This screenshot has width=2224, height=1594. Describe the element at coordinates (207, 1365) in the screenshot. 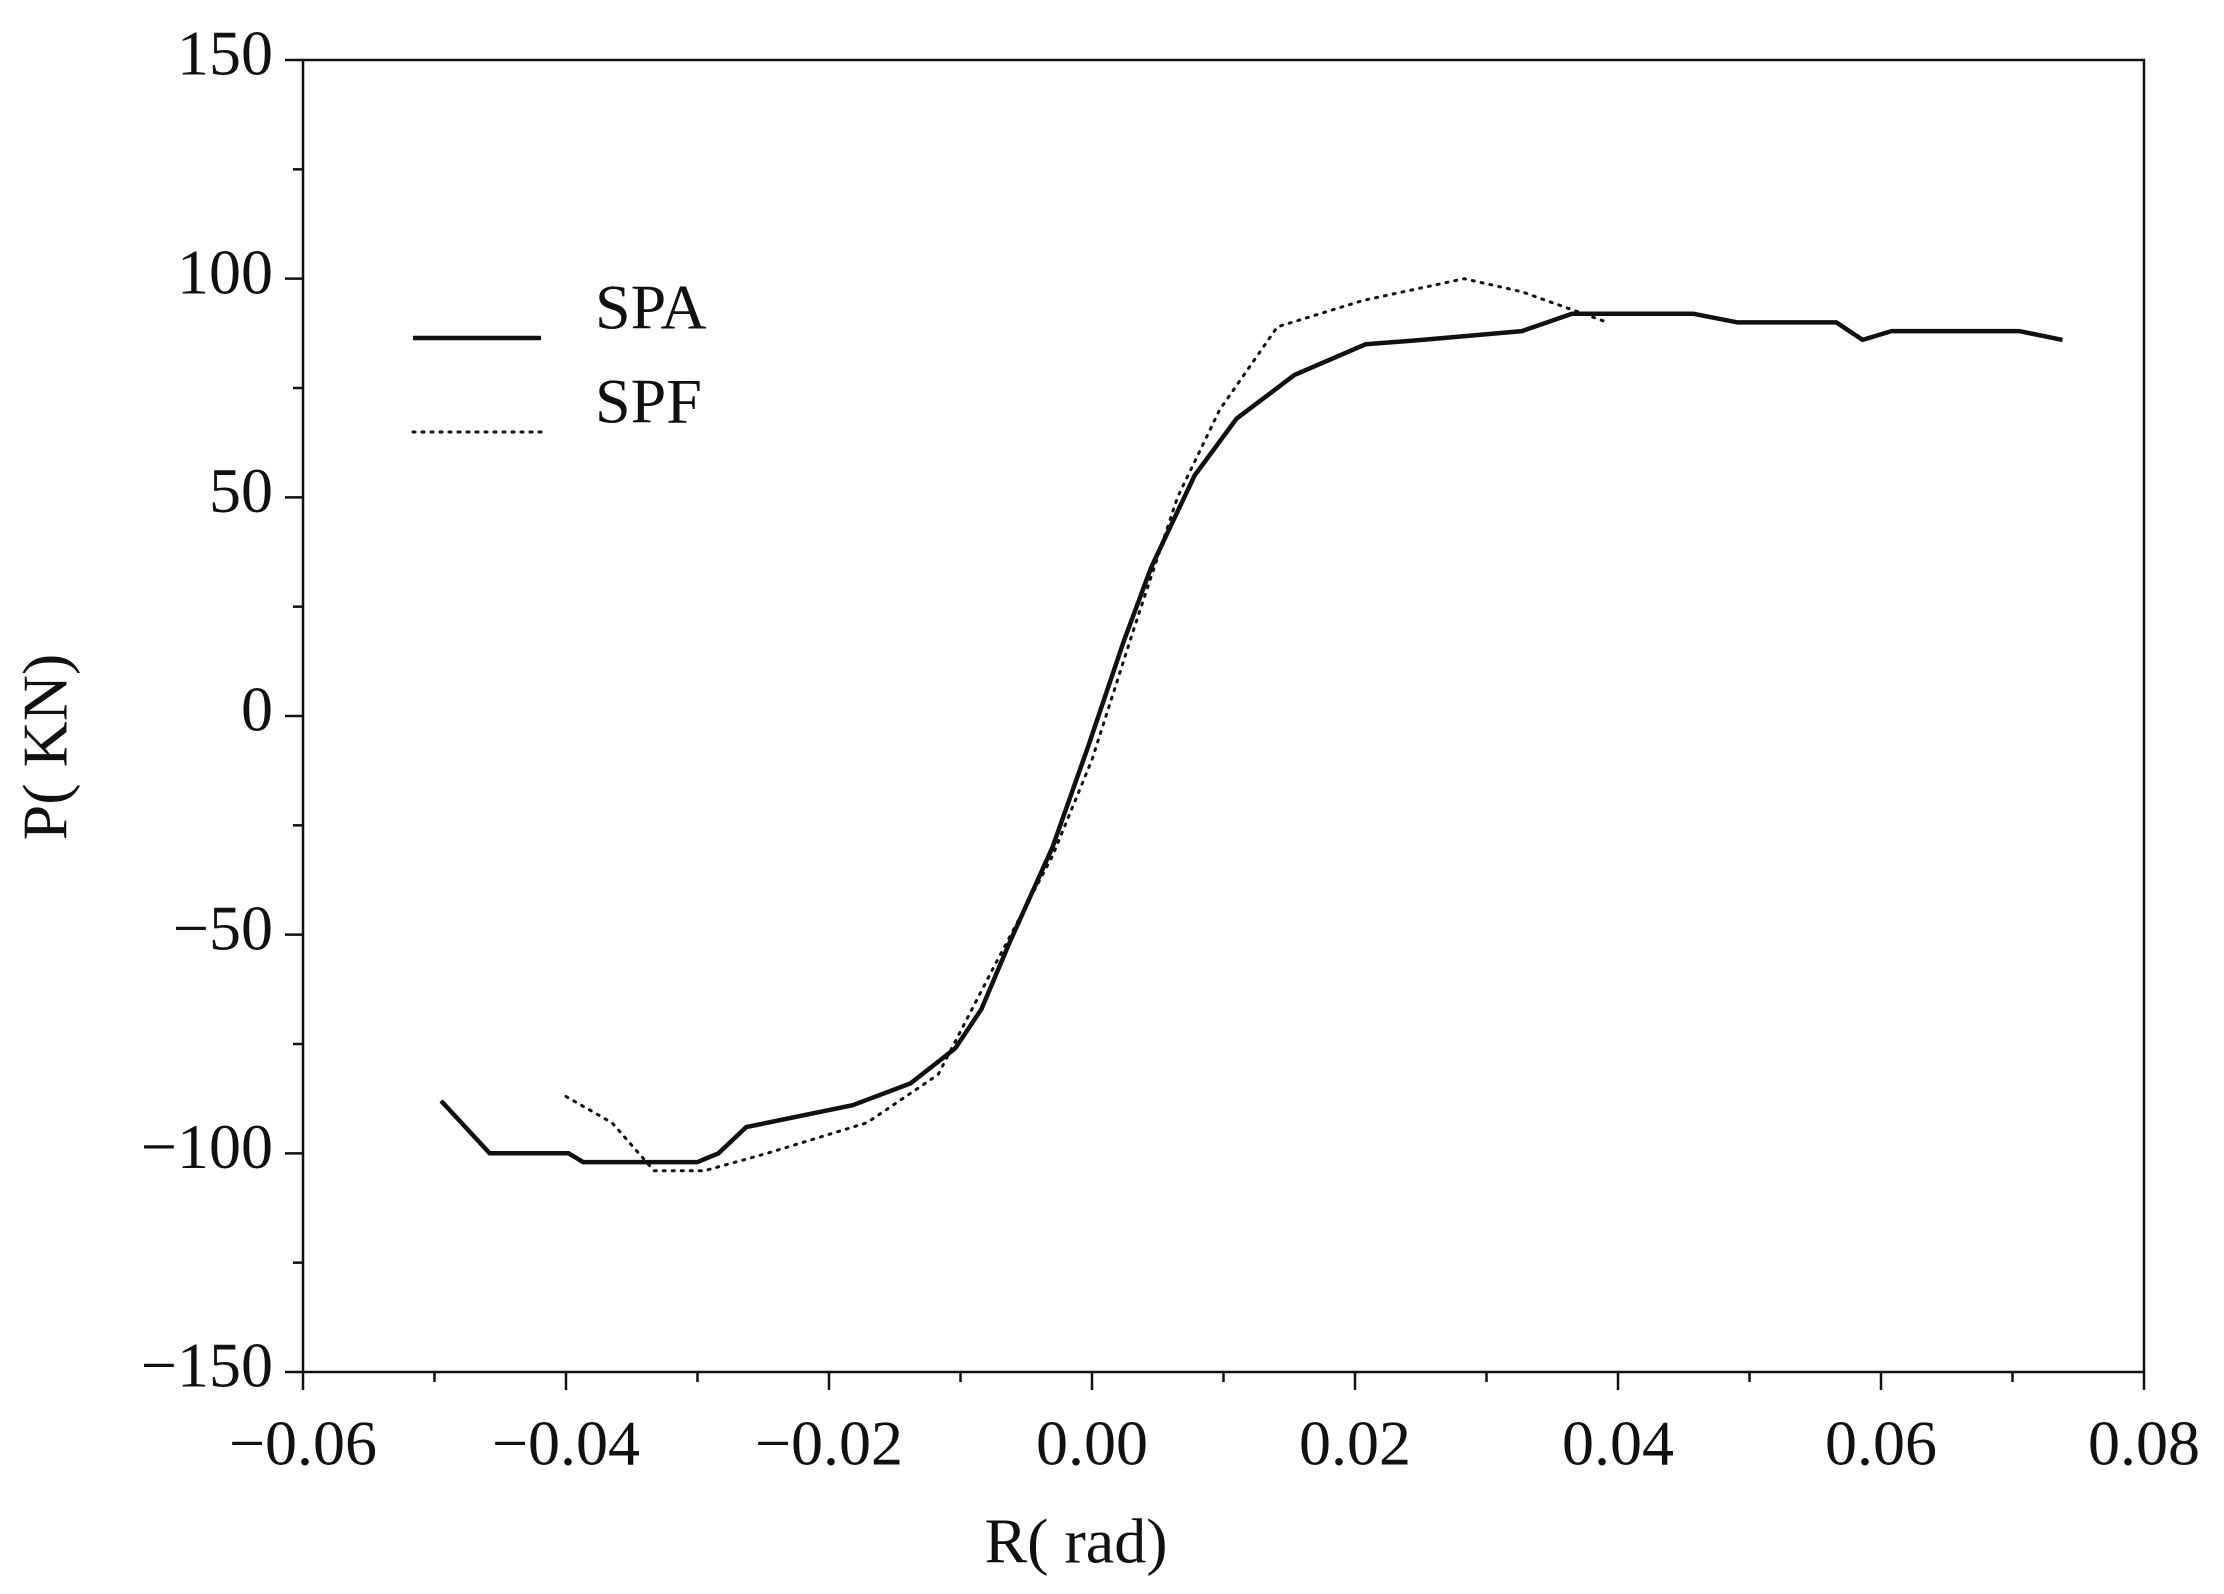

I see `y-tick-label: −150` at that location.